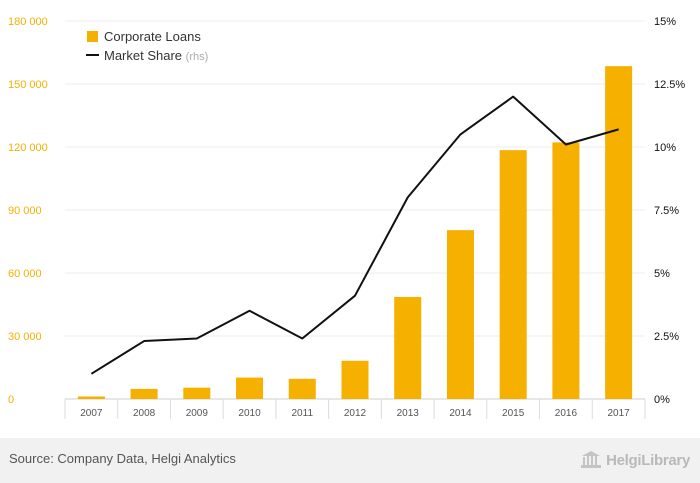  Describe the element at coordinates (665, 148) in the screenshot. I see `y-right-tick-label: 10%` at that location.